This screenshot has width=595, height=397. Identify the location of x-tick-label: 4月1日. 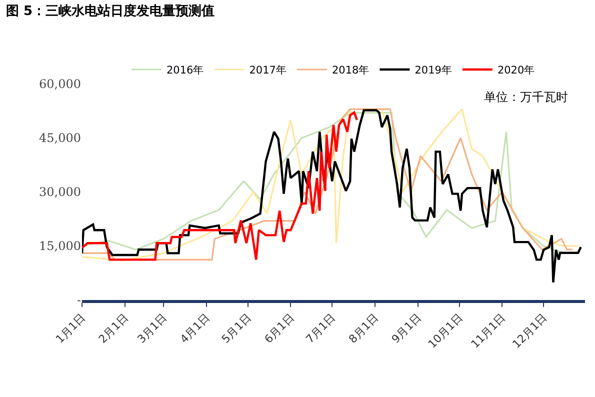
(195, 328).